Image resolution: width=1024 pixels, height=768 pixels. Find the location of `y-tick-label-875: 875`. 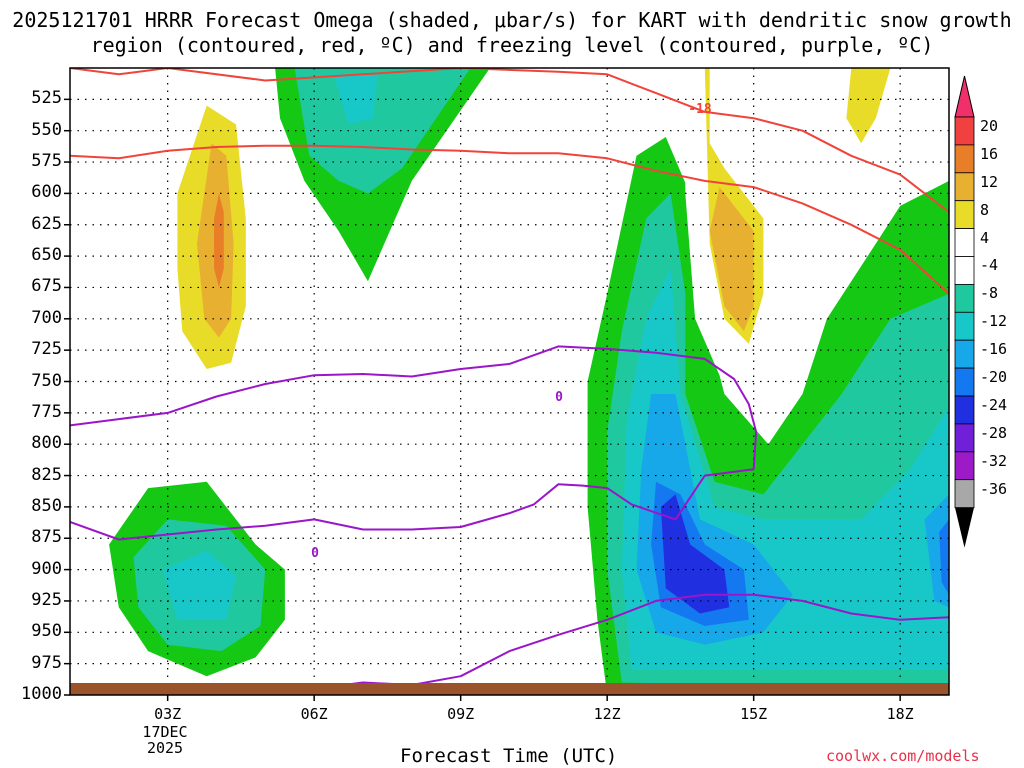

y-tick-label-875: 875 is located at coordinates (46, 537).